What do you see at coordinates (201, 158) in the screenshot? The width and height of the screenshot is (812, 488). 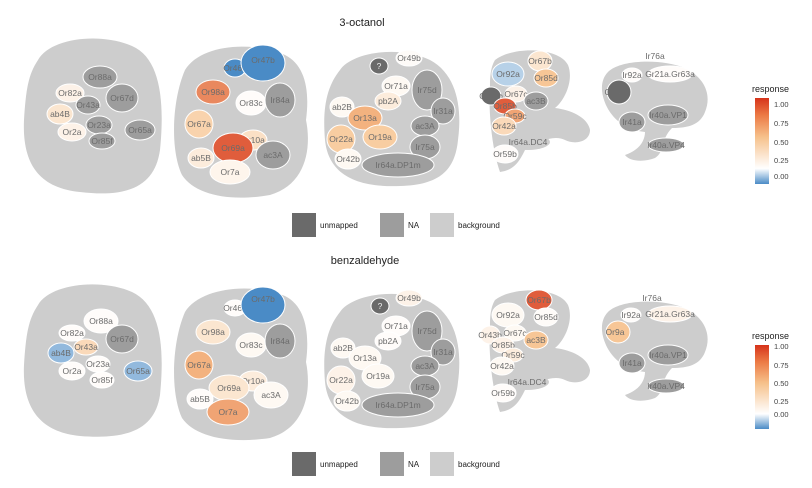 I see `svg-text: ab5B` at bounding box center [201, 158].